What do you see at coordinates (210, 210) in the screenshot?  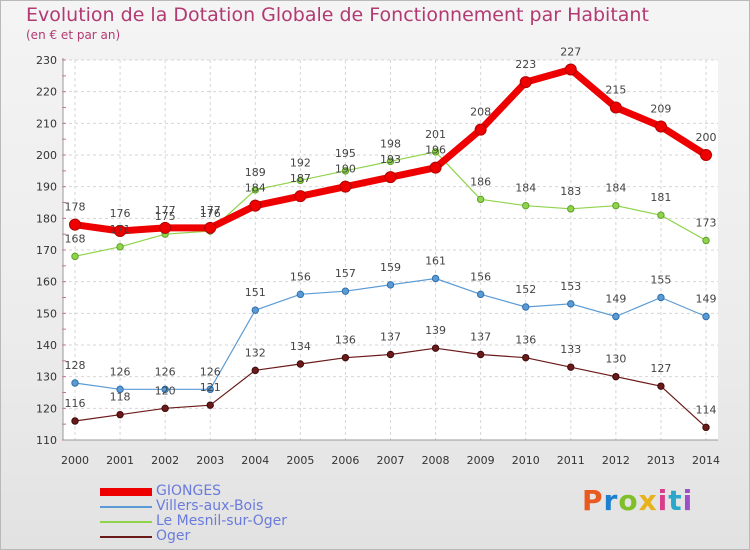 I see `data-label: 177` at bounding box center [210, 210].